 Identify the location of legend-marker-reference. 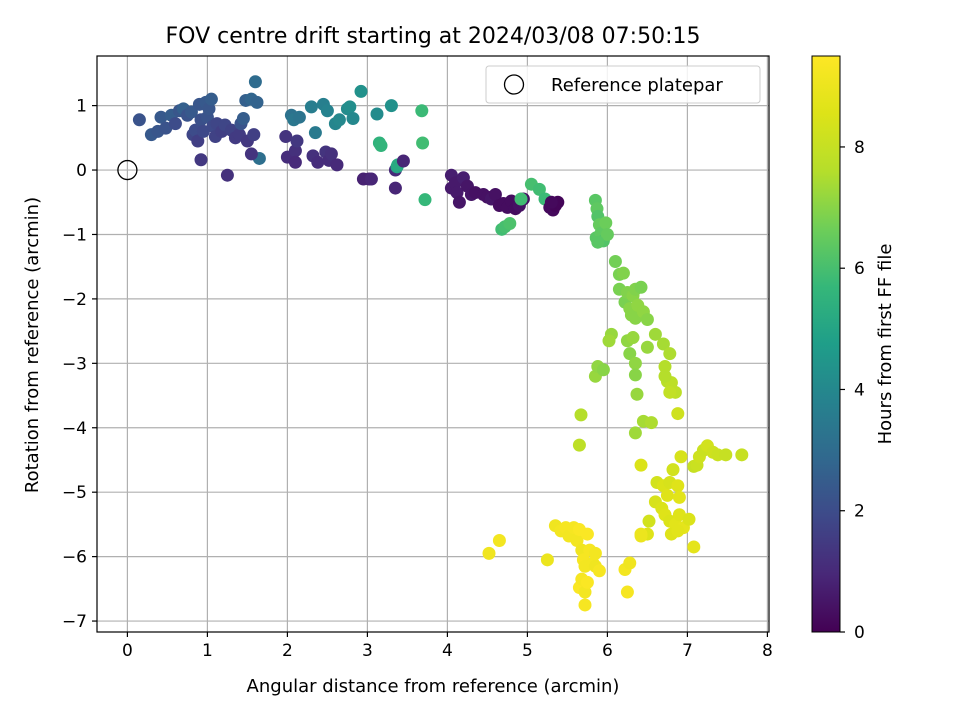
(514, 84).